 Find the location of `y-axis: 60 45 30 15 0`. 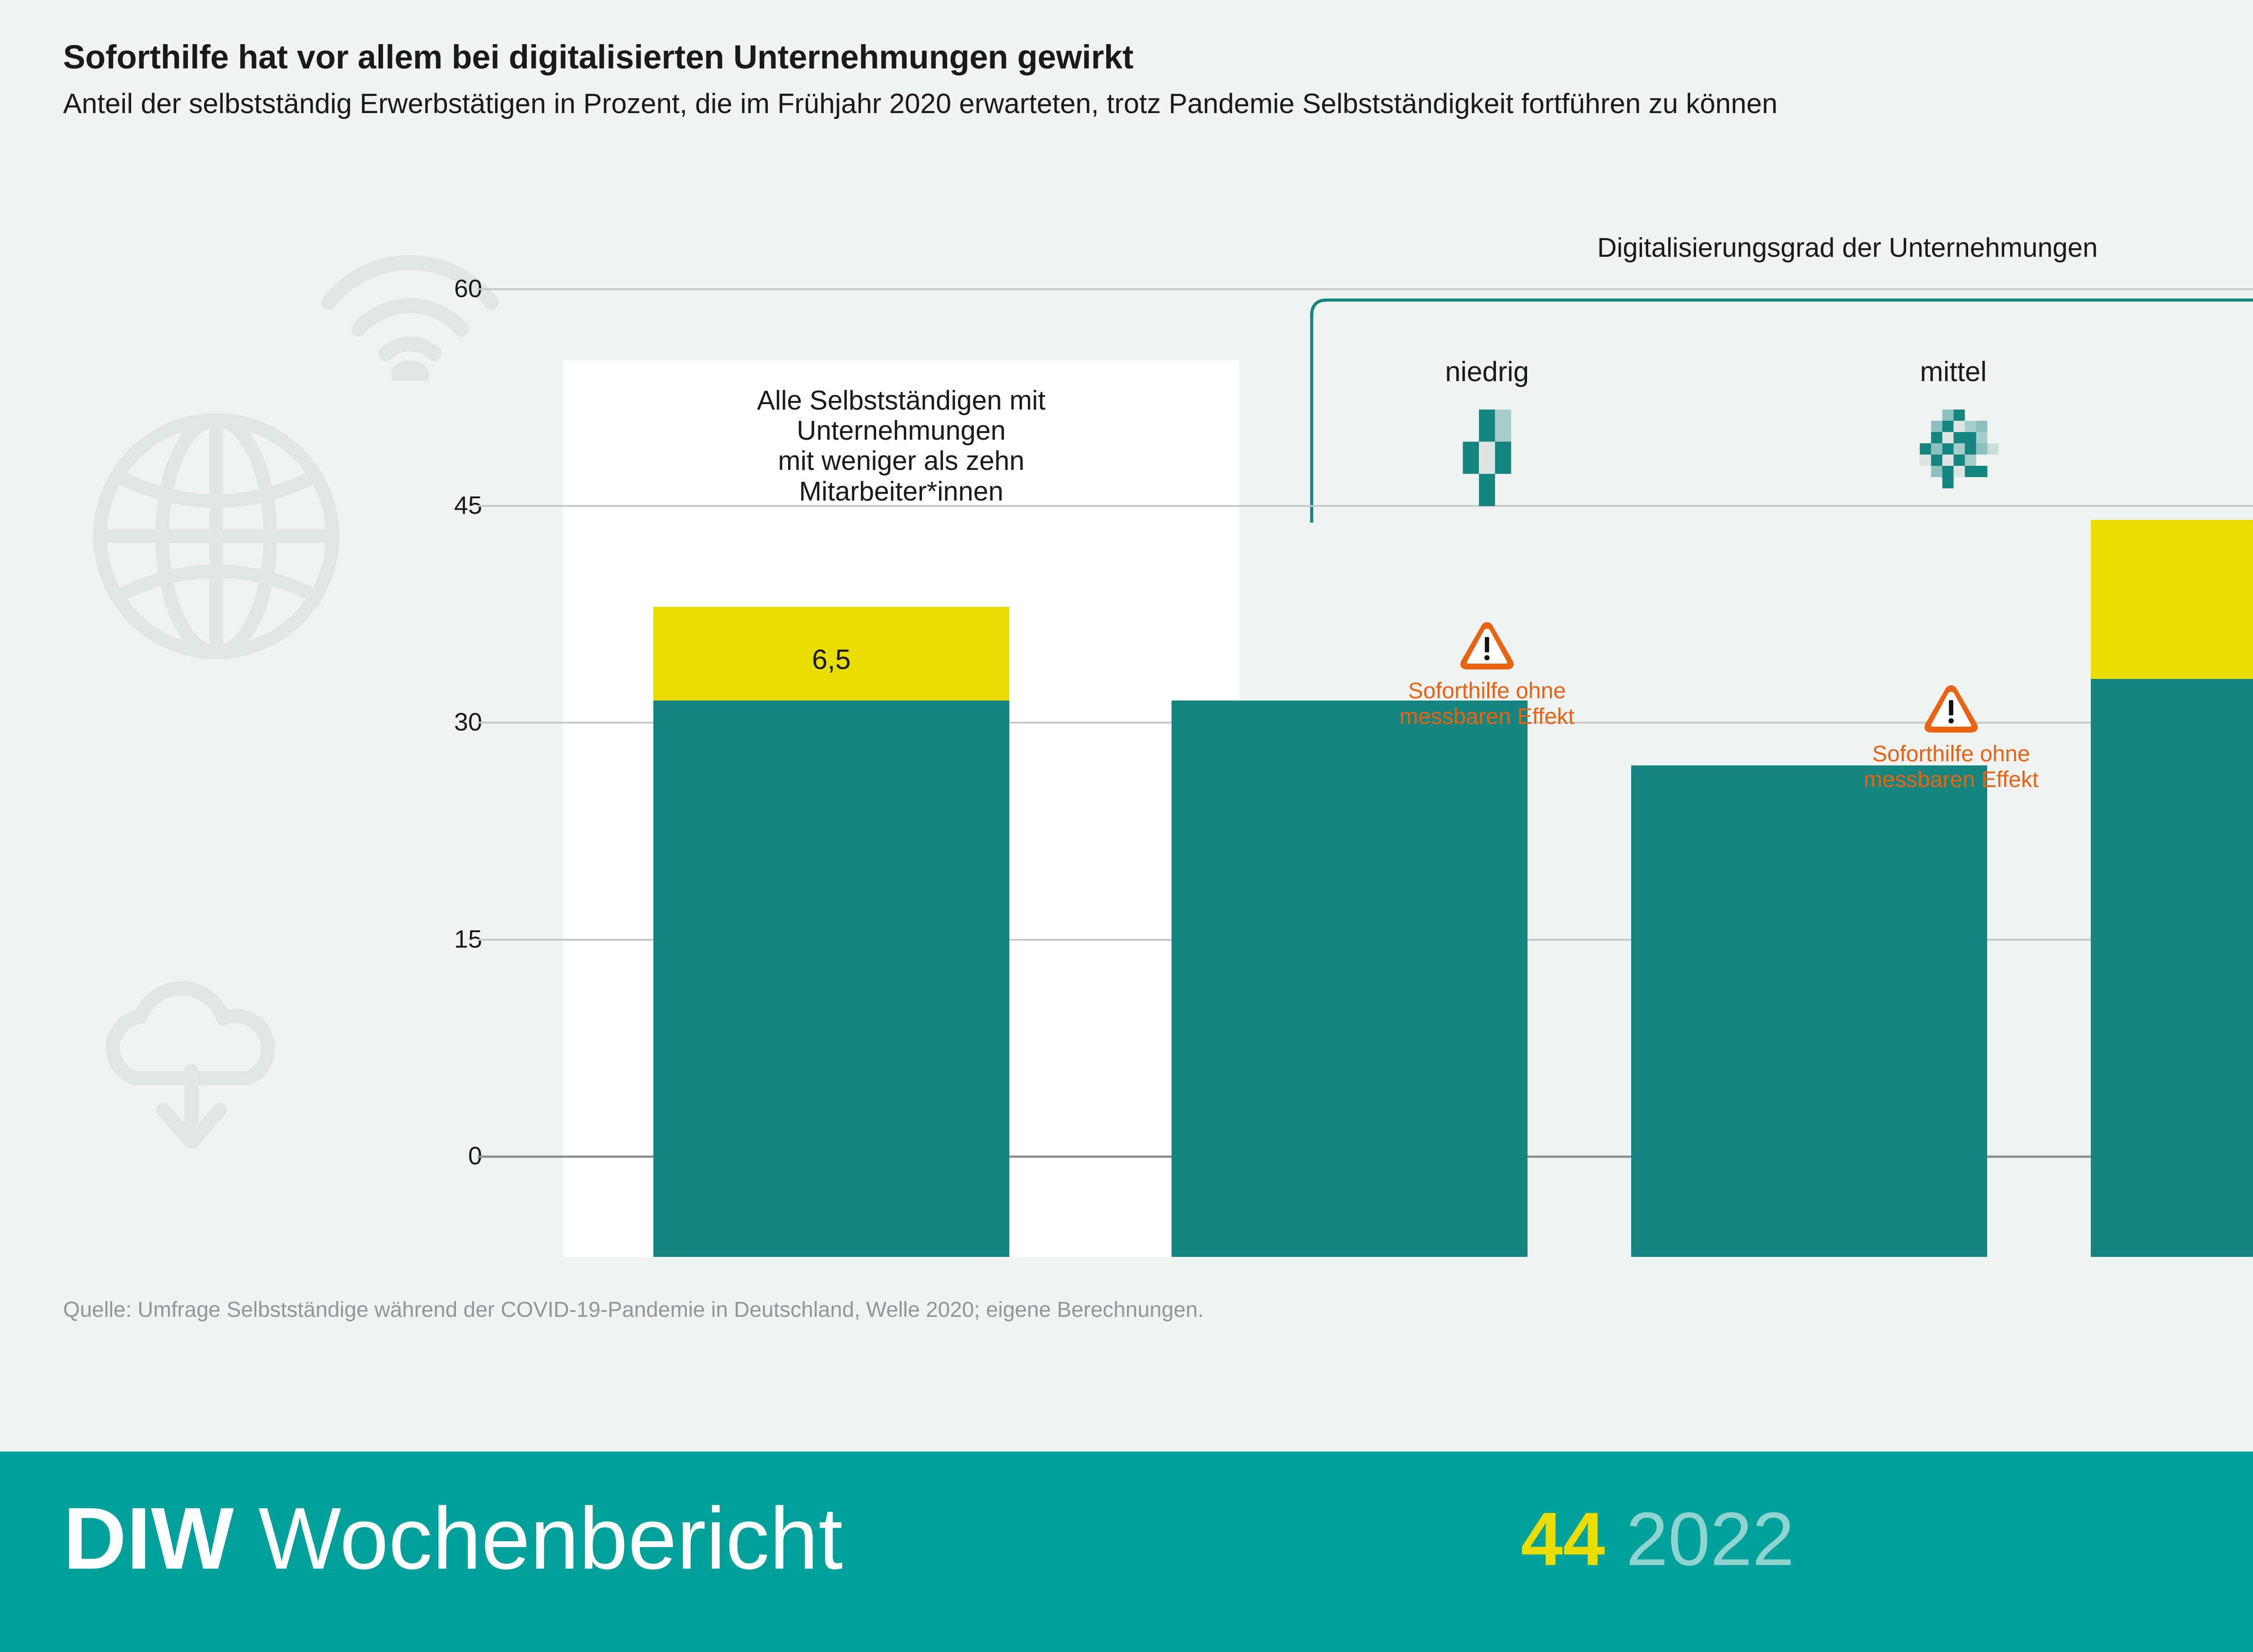

y-axis: 60 45 30 15 0 is located at coordinates (446, 765).